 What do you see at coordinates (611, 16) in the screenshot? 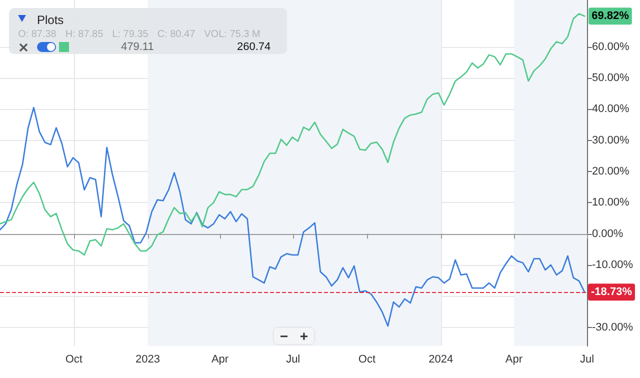
I see `annotation: 69.82%` at bounding box center [611, 16].